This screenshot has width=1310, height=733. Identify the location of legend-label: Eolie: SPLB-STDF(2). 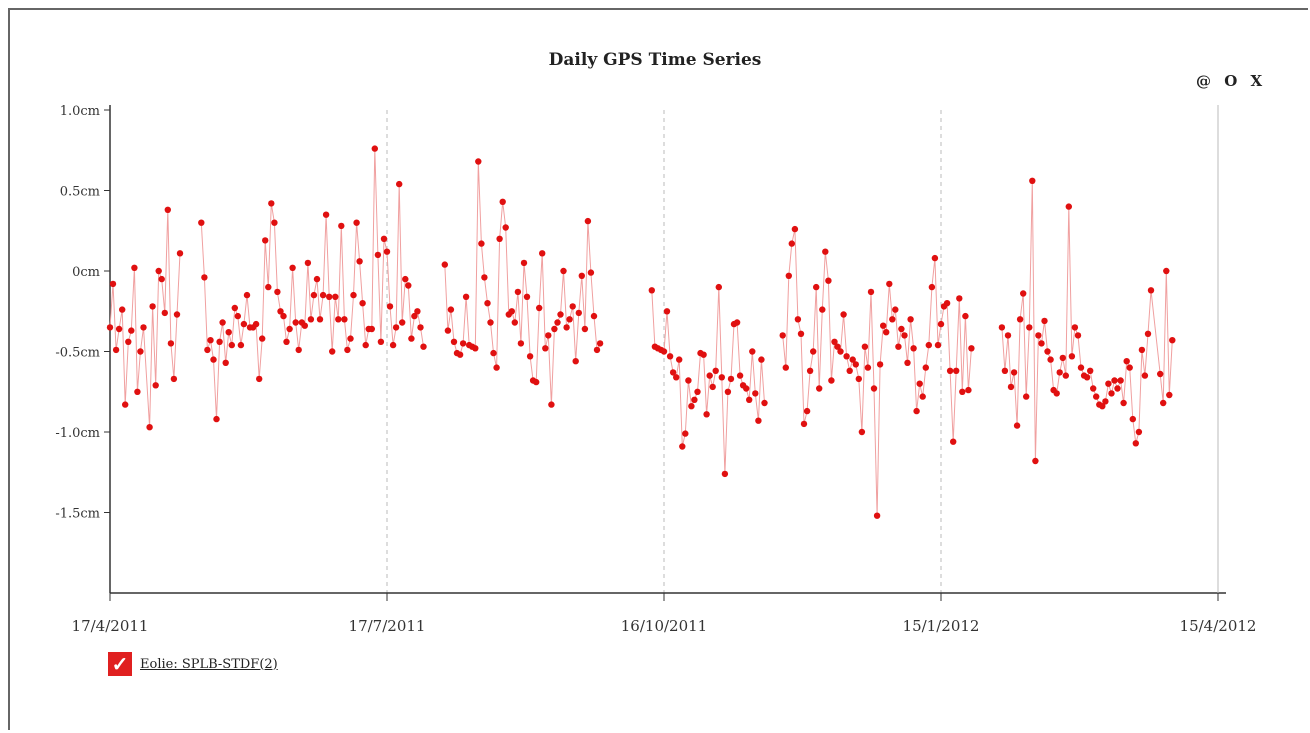
(209, 664).